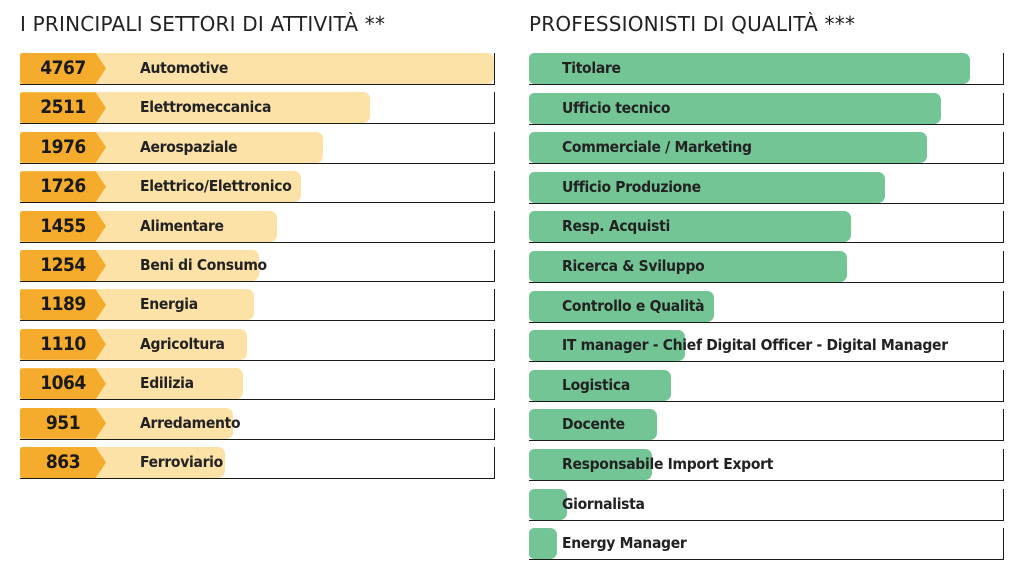  I want to click on sector-category-label: Edilizia, so click(167, 383).